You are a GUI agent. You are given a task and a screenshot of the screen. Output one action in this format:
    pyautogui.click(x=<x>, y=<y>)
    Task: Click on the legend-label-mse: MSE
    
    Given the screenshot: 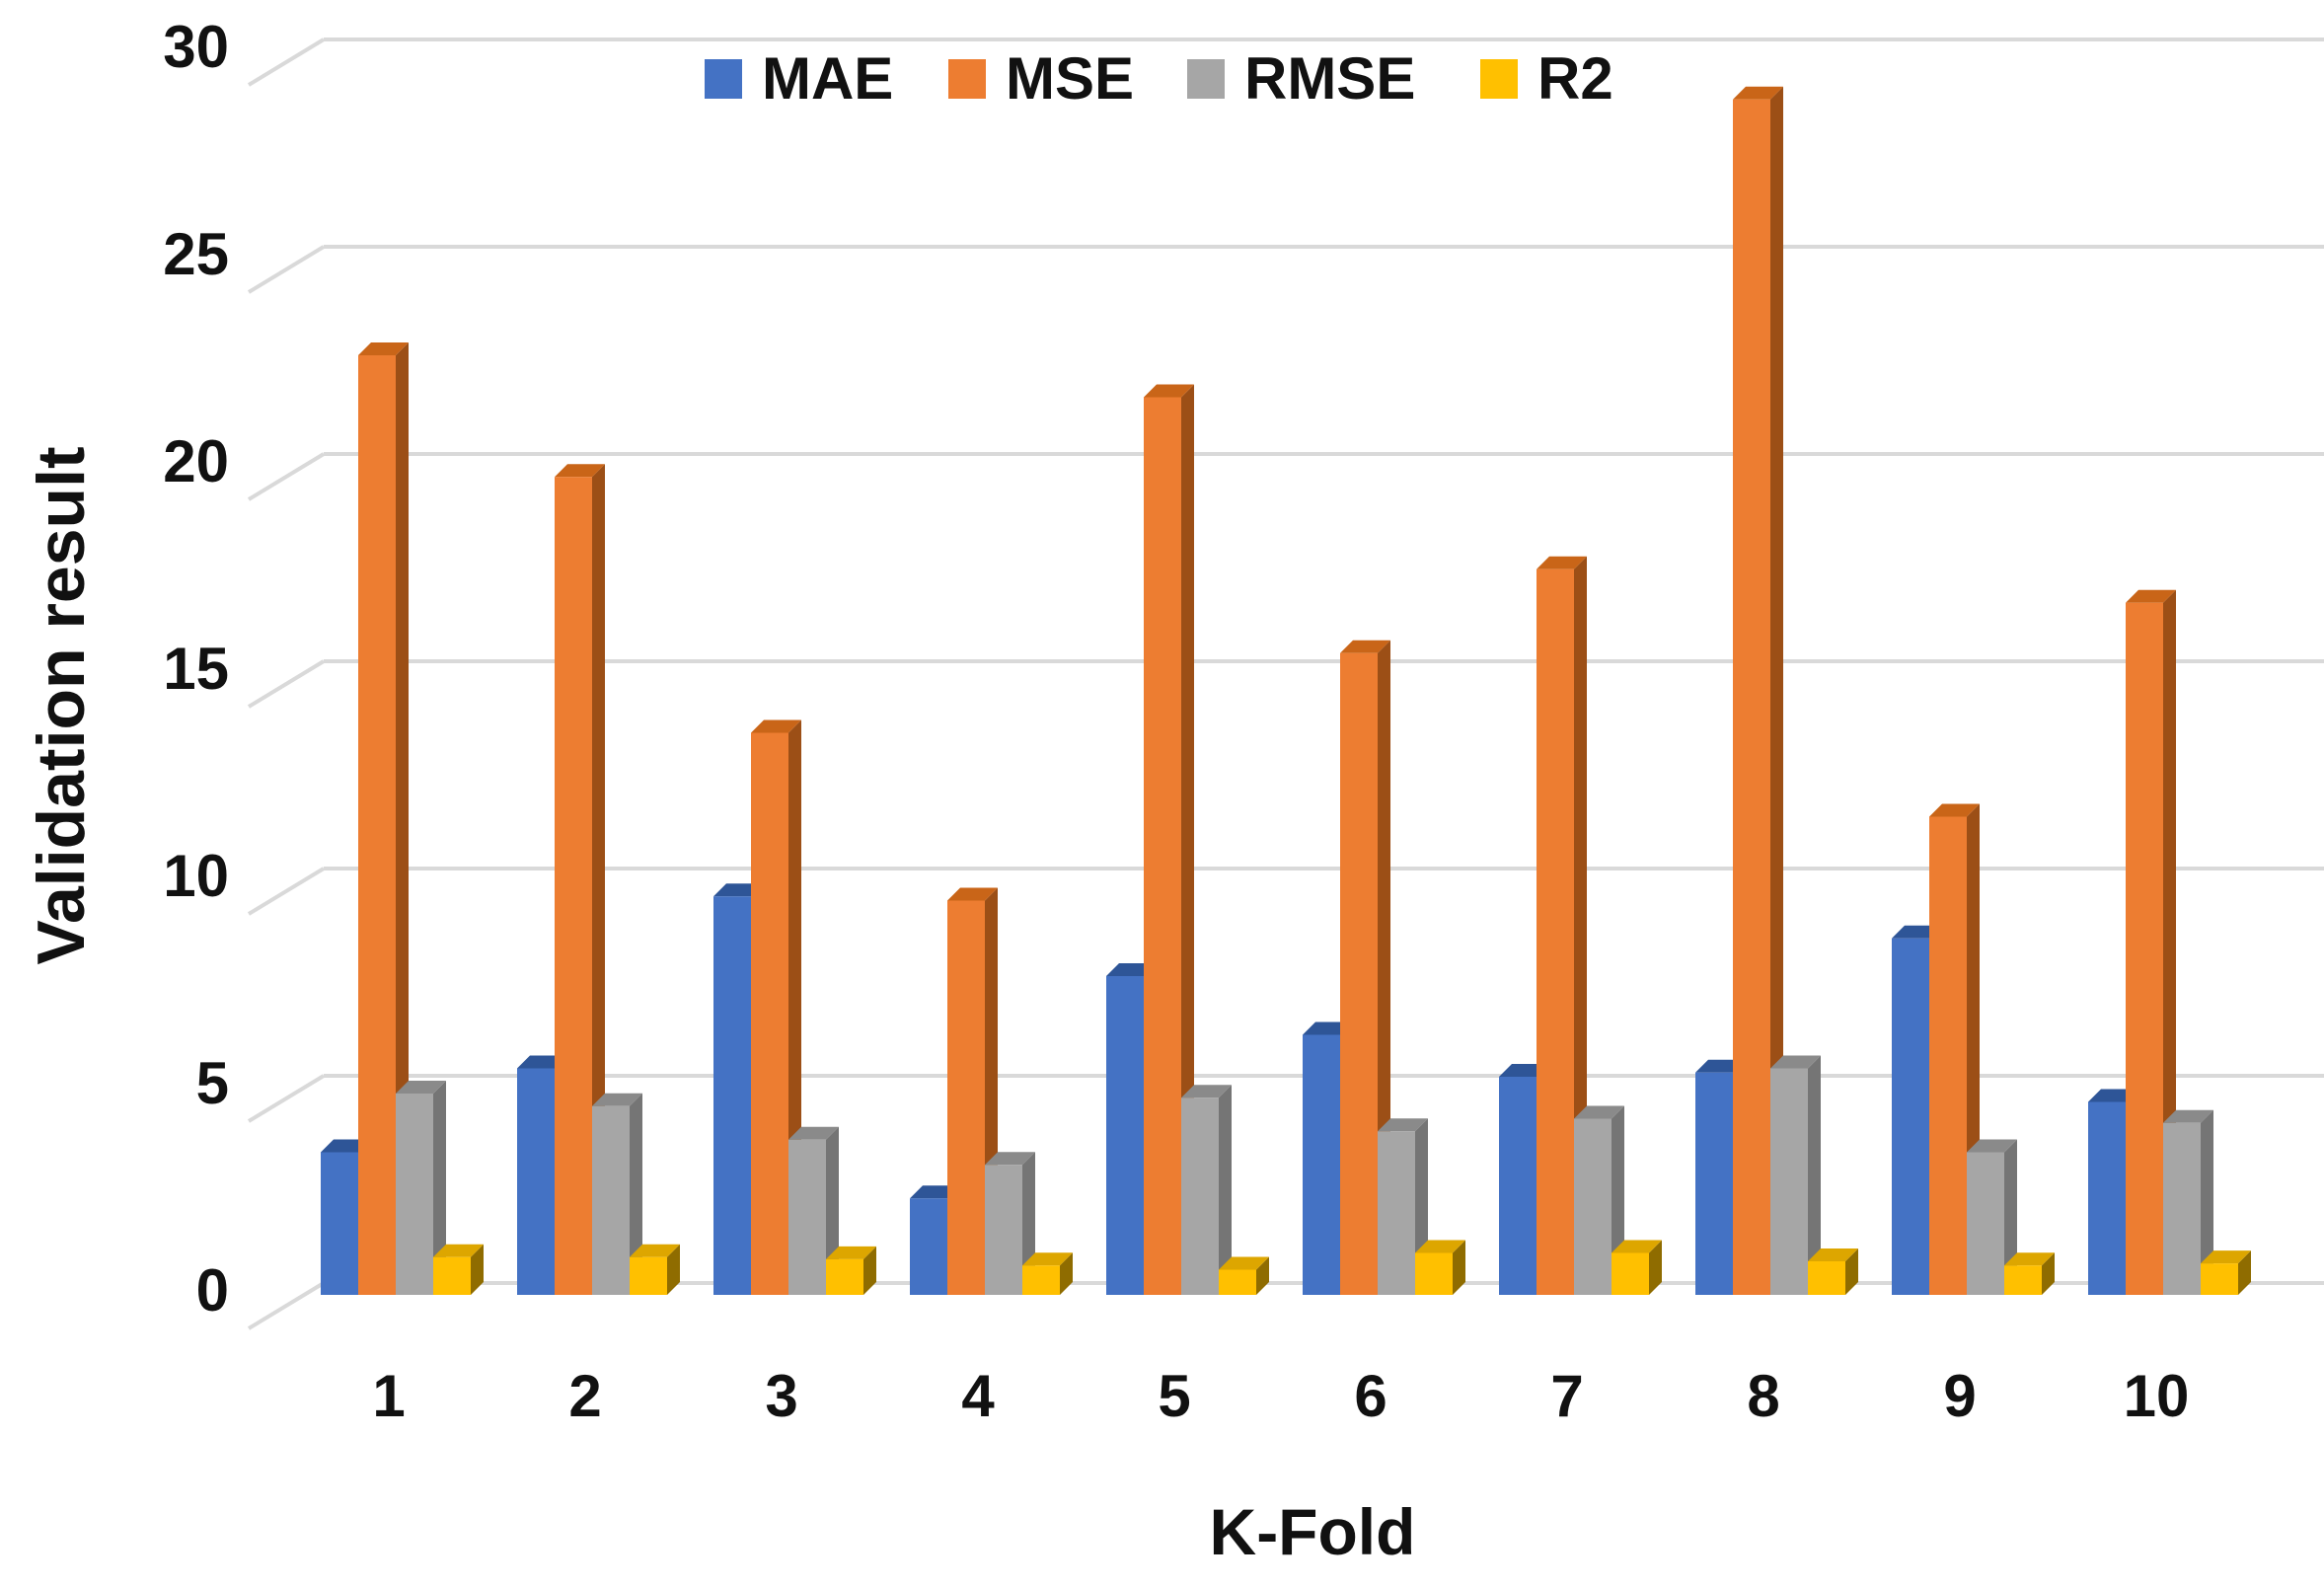 What is the action you would take?
    pyautogui.click(x=1071, y=78)
    